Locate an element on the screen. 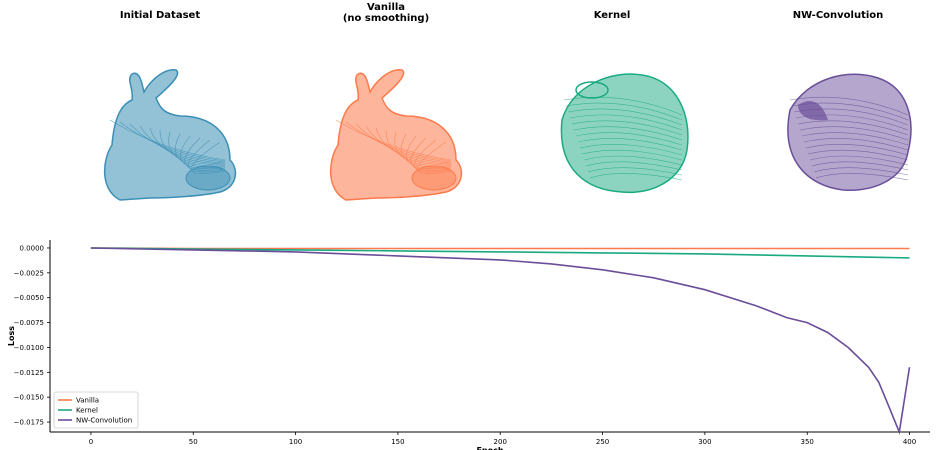 The height and width of the screenshot is (450, 941). panel-title-initial-dataset: Initial Dataset is located at coordinates (160, 15).